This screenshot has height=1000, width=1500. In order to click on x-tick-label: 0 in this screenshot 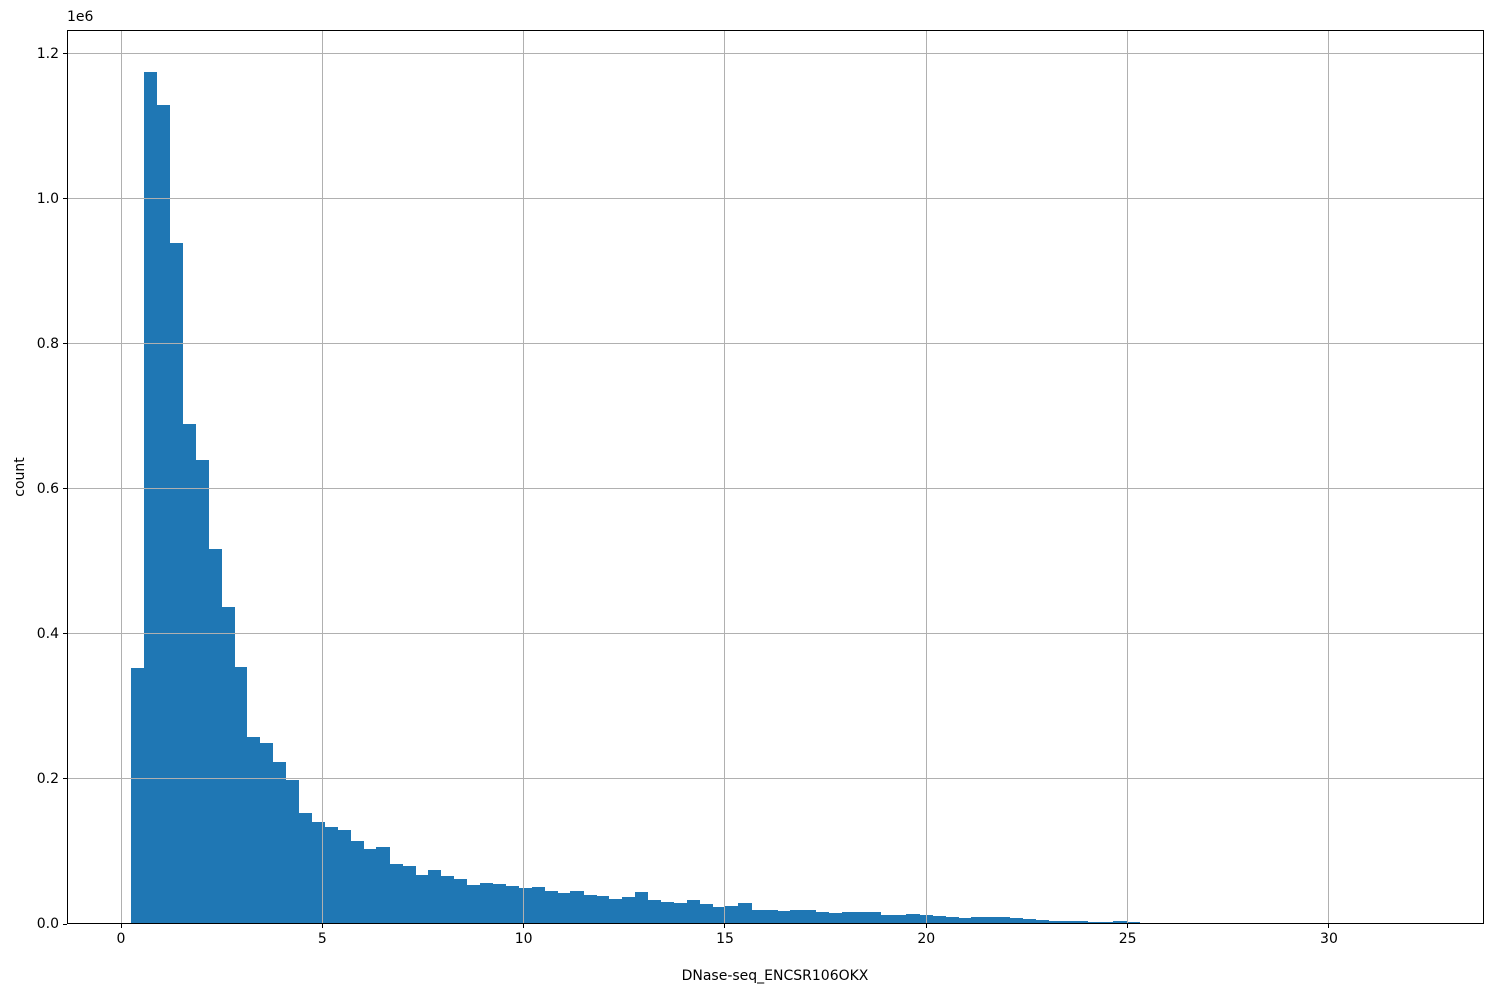, I will do `click(121, 939)`.